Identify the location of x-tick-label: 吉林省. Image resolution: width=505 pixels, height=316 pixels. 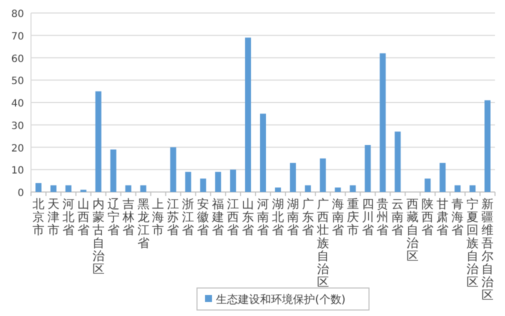
(127, 217).